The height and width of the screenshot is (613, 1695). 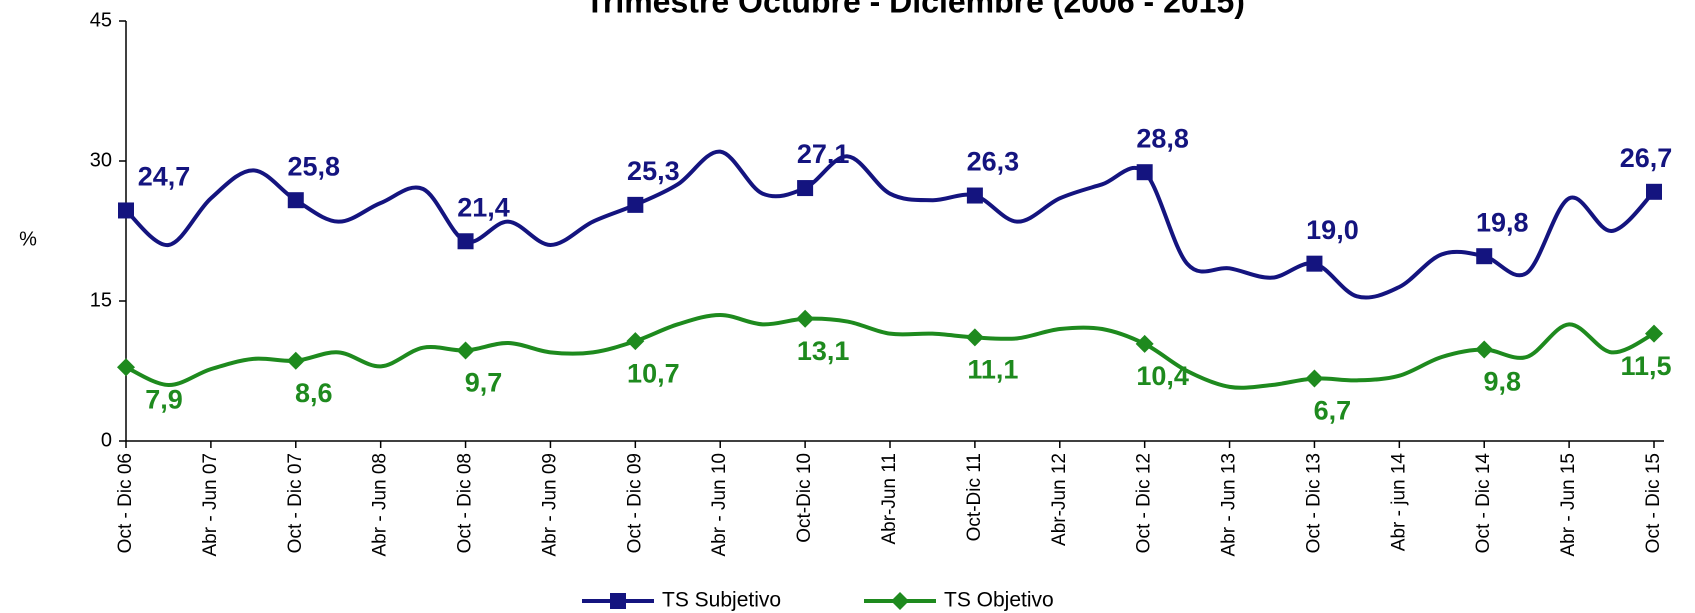 What do you see at coordinates (1483, 503) in the screenshot?
I see `x-tick-label: Oct - Dic 14` at bounding box center [1483, 503].